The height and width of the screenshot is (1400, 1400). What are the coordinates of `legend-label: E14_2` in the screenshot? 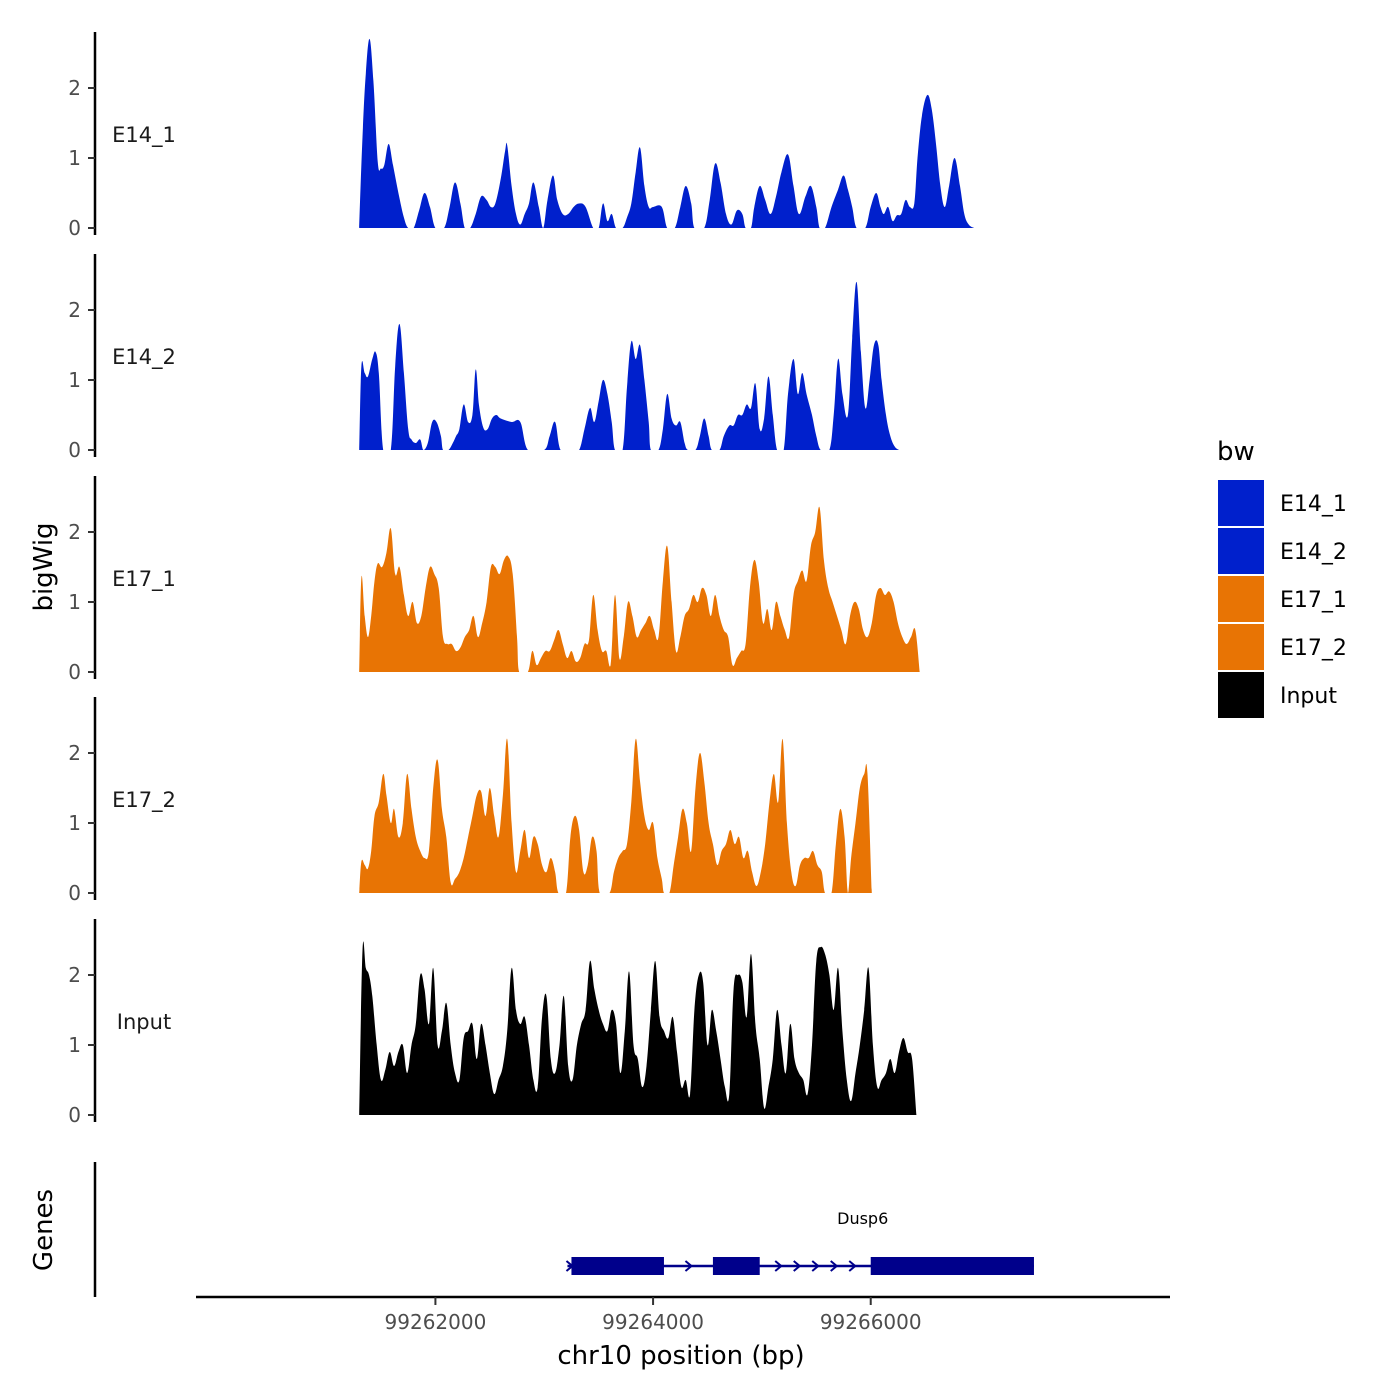 It's located at (1313, 552).